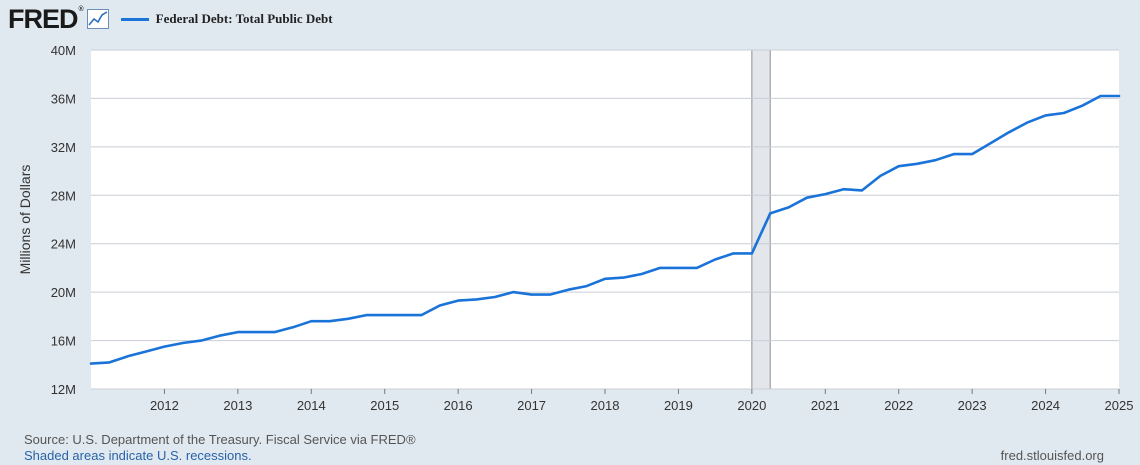 The height and width of the screenshot is (465, 1140). What do you see at coordinates (751, 405) in the screenshot?
I see `x-tick-label: 2020` at bounding box center [751, 405].